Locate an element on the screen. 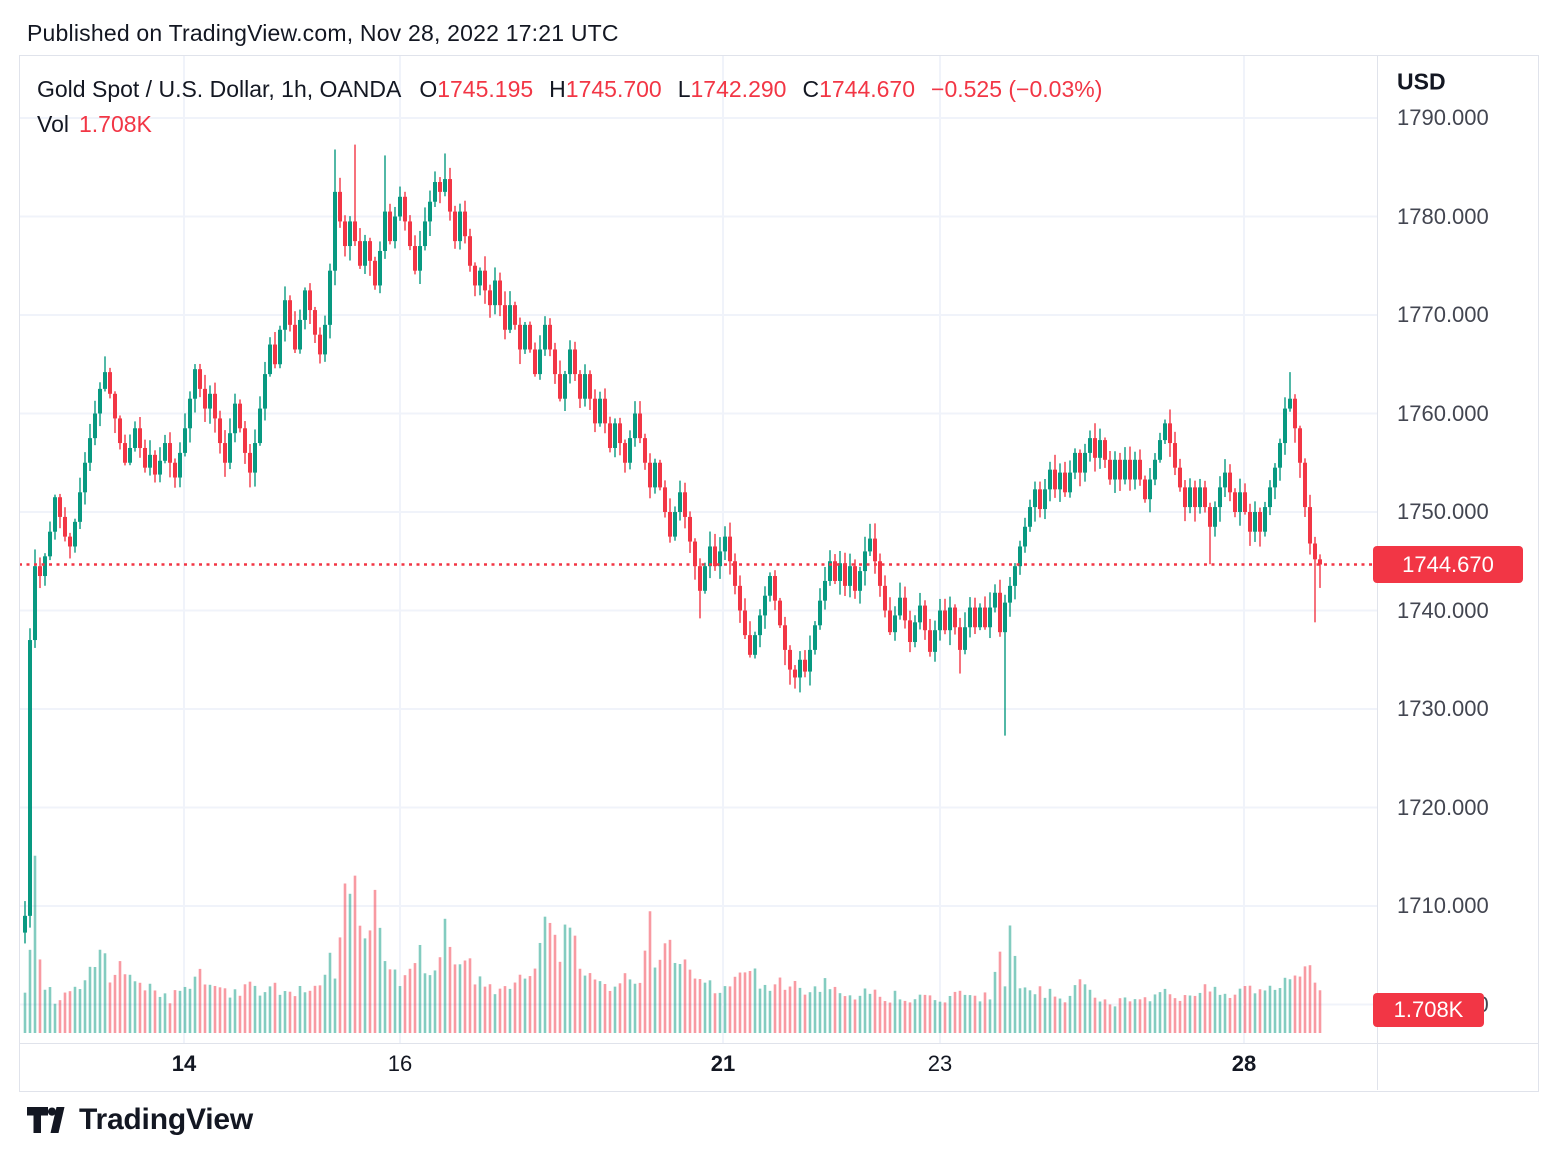  tradingview-watermark: TradingView is located at coordinates (140, 1120).